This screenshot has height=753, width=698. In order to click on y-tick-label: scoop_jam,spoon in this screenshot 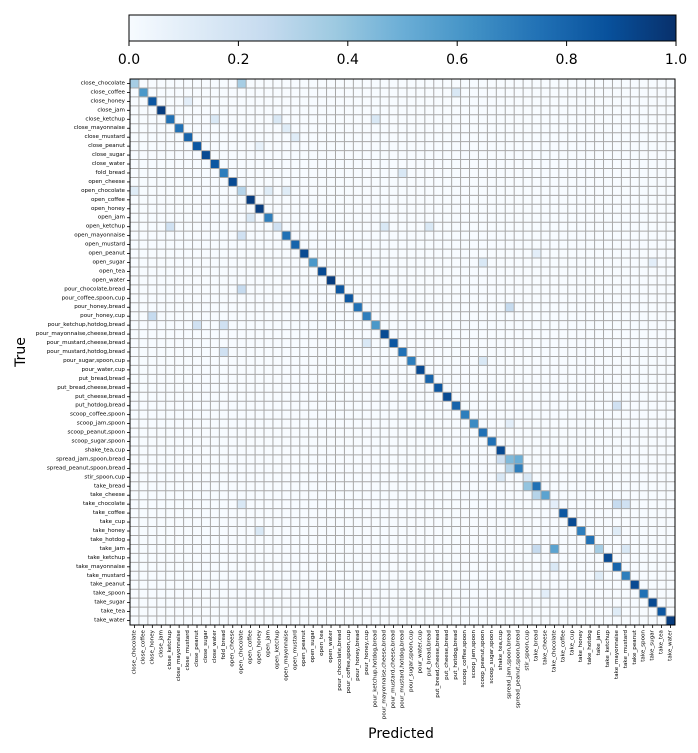, I will do `click(101, 424)`.